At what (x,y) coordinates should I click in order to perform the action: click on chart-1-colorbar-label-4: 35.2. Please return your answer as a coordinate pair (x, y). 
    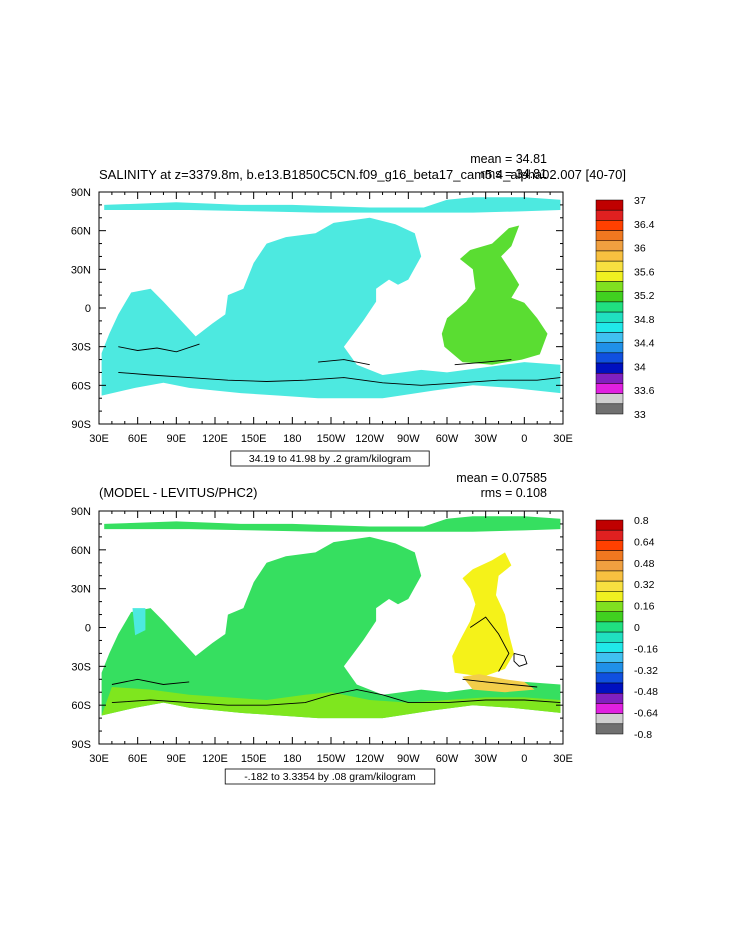
    Looking at the image, I should click on (644, 296).